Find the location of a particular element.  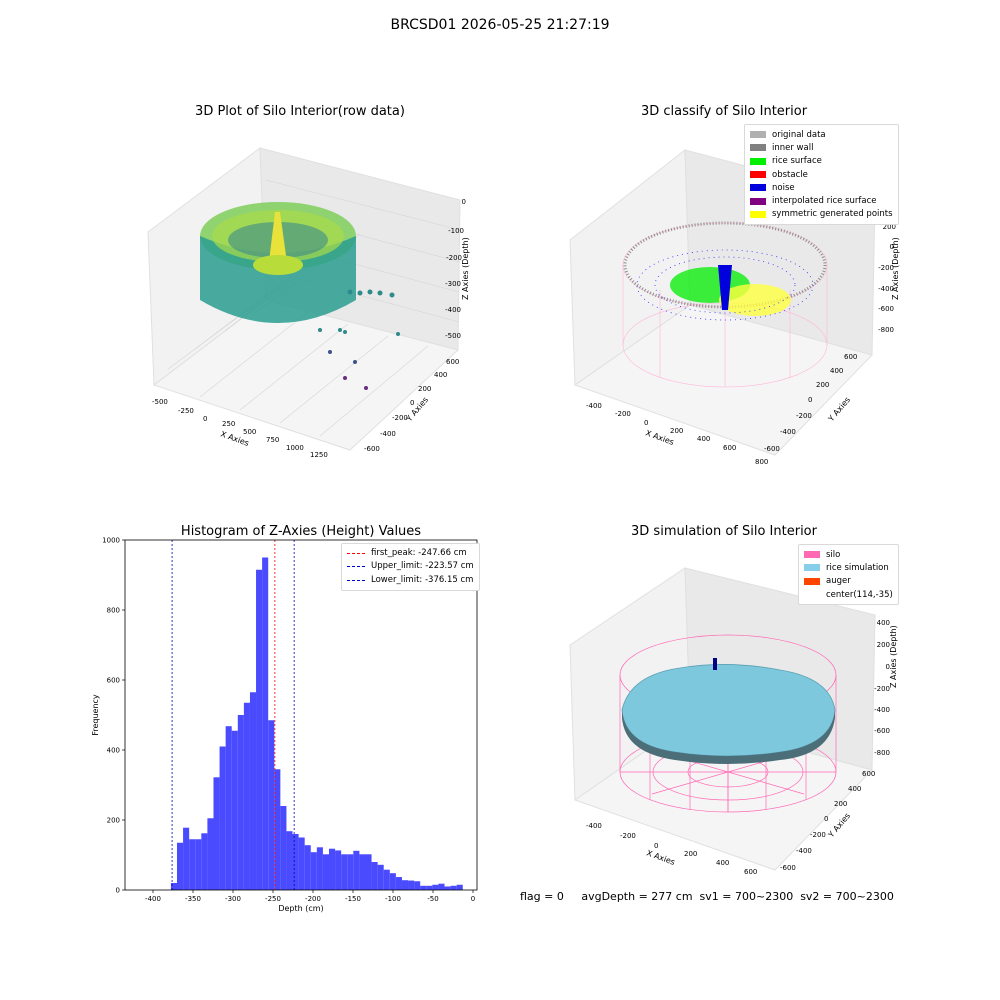

svg-text: 750 is located at coordinates (272, 440).